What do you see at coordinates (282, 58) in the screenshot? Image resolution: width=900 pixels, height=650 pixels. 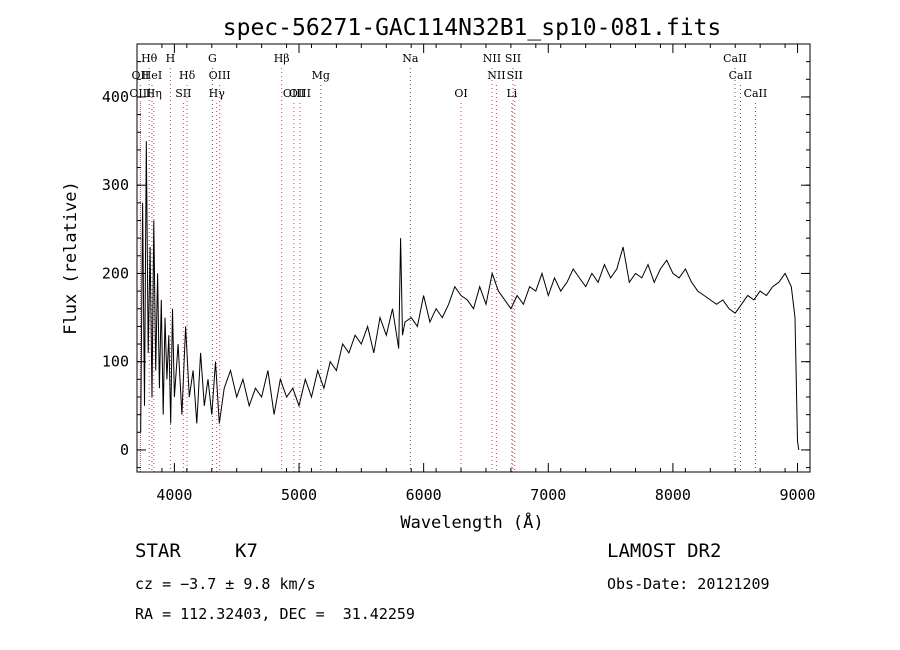 I see `line-marker-label: Hβ` at bounding box center [282, 58].